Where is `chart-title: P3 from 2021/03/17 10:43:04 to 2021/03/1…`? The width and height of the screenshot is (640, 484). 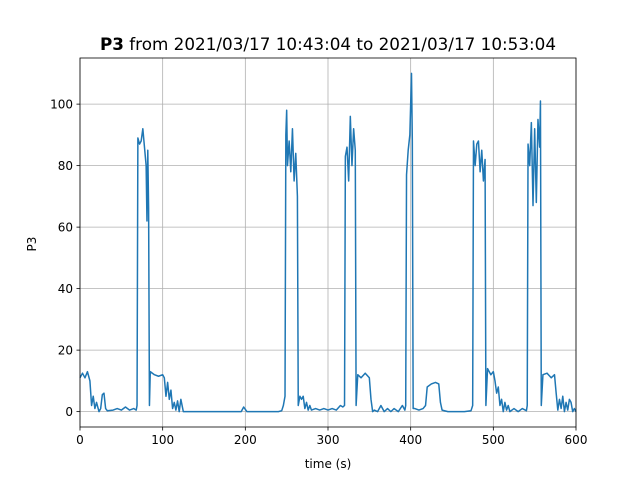 chart-title: P3 from 2021/03/17 10:43:04 to 2021/03/1… is located at coordinates (328, 44).